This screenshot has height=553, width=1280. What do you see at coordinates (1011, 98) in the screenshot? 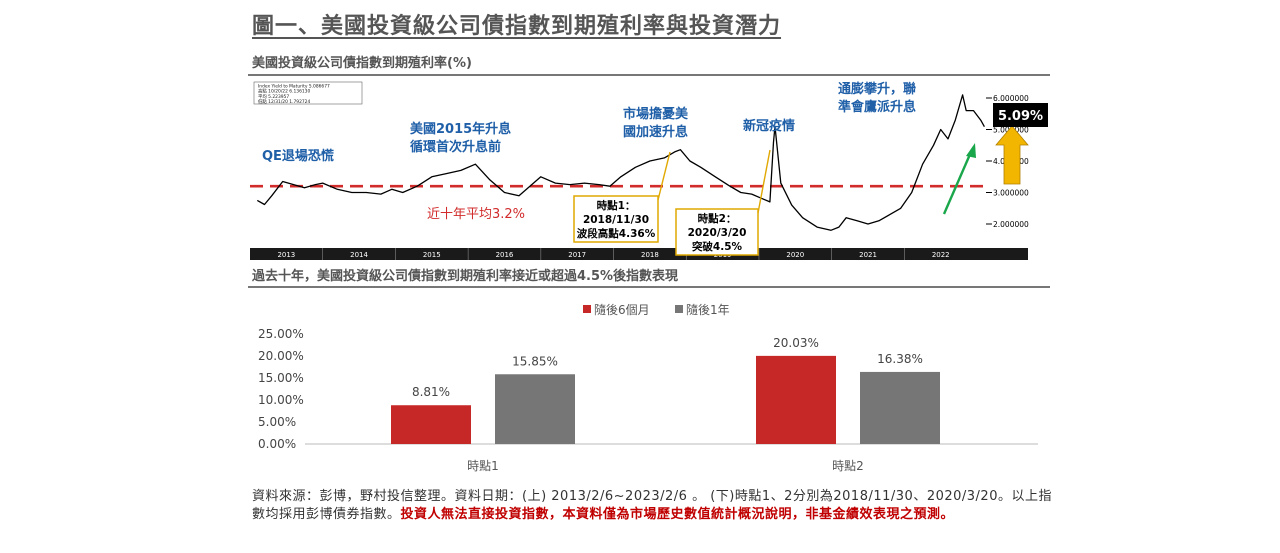
I see `y-tick-label: 6.000000` at bounding box center [1011, 98].